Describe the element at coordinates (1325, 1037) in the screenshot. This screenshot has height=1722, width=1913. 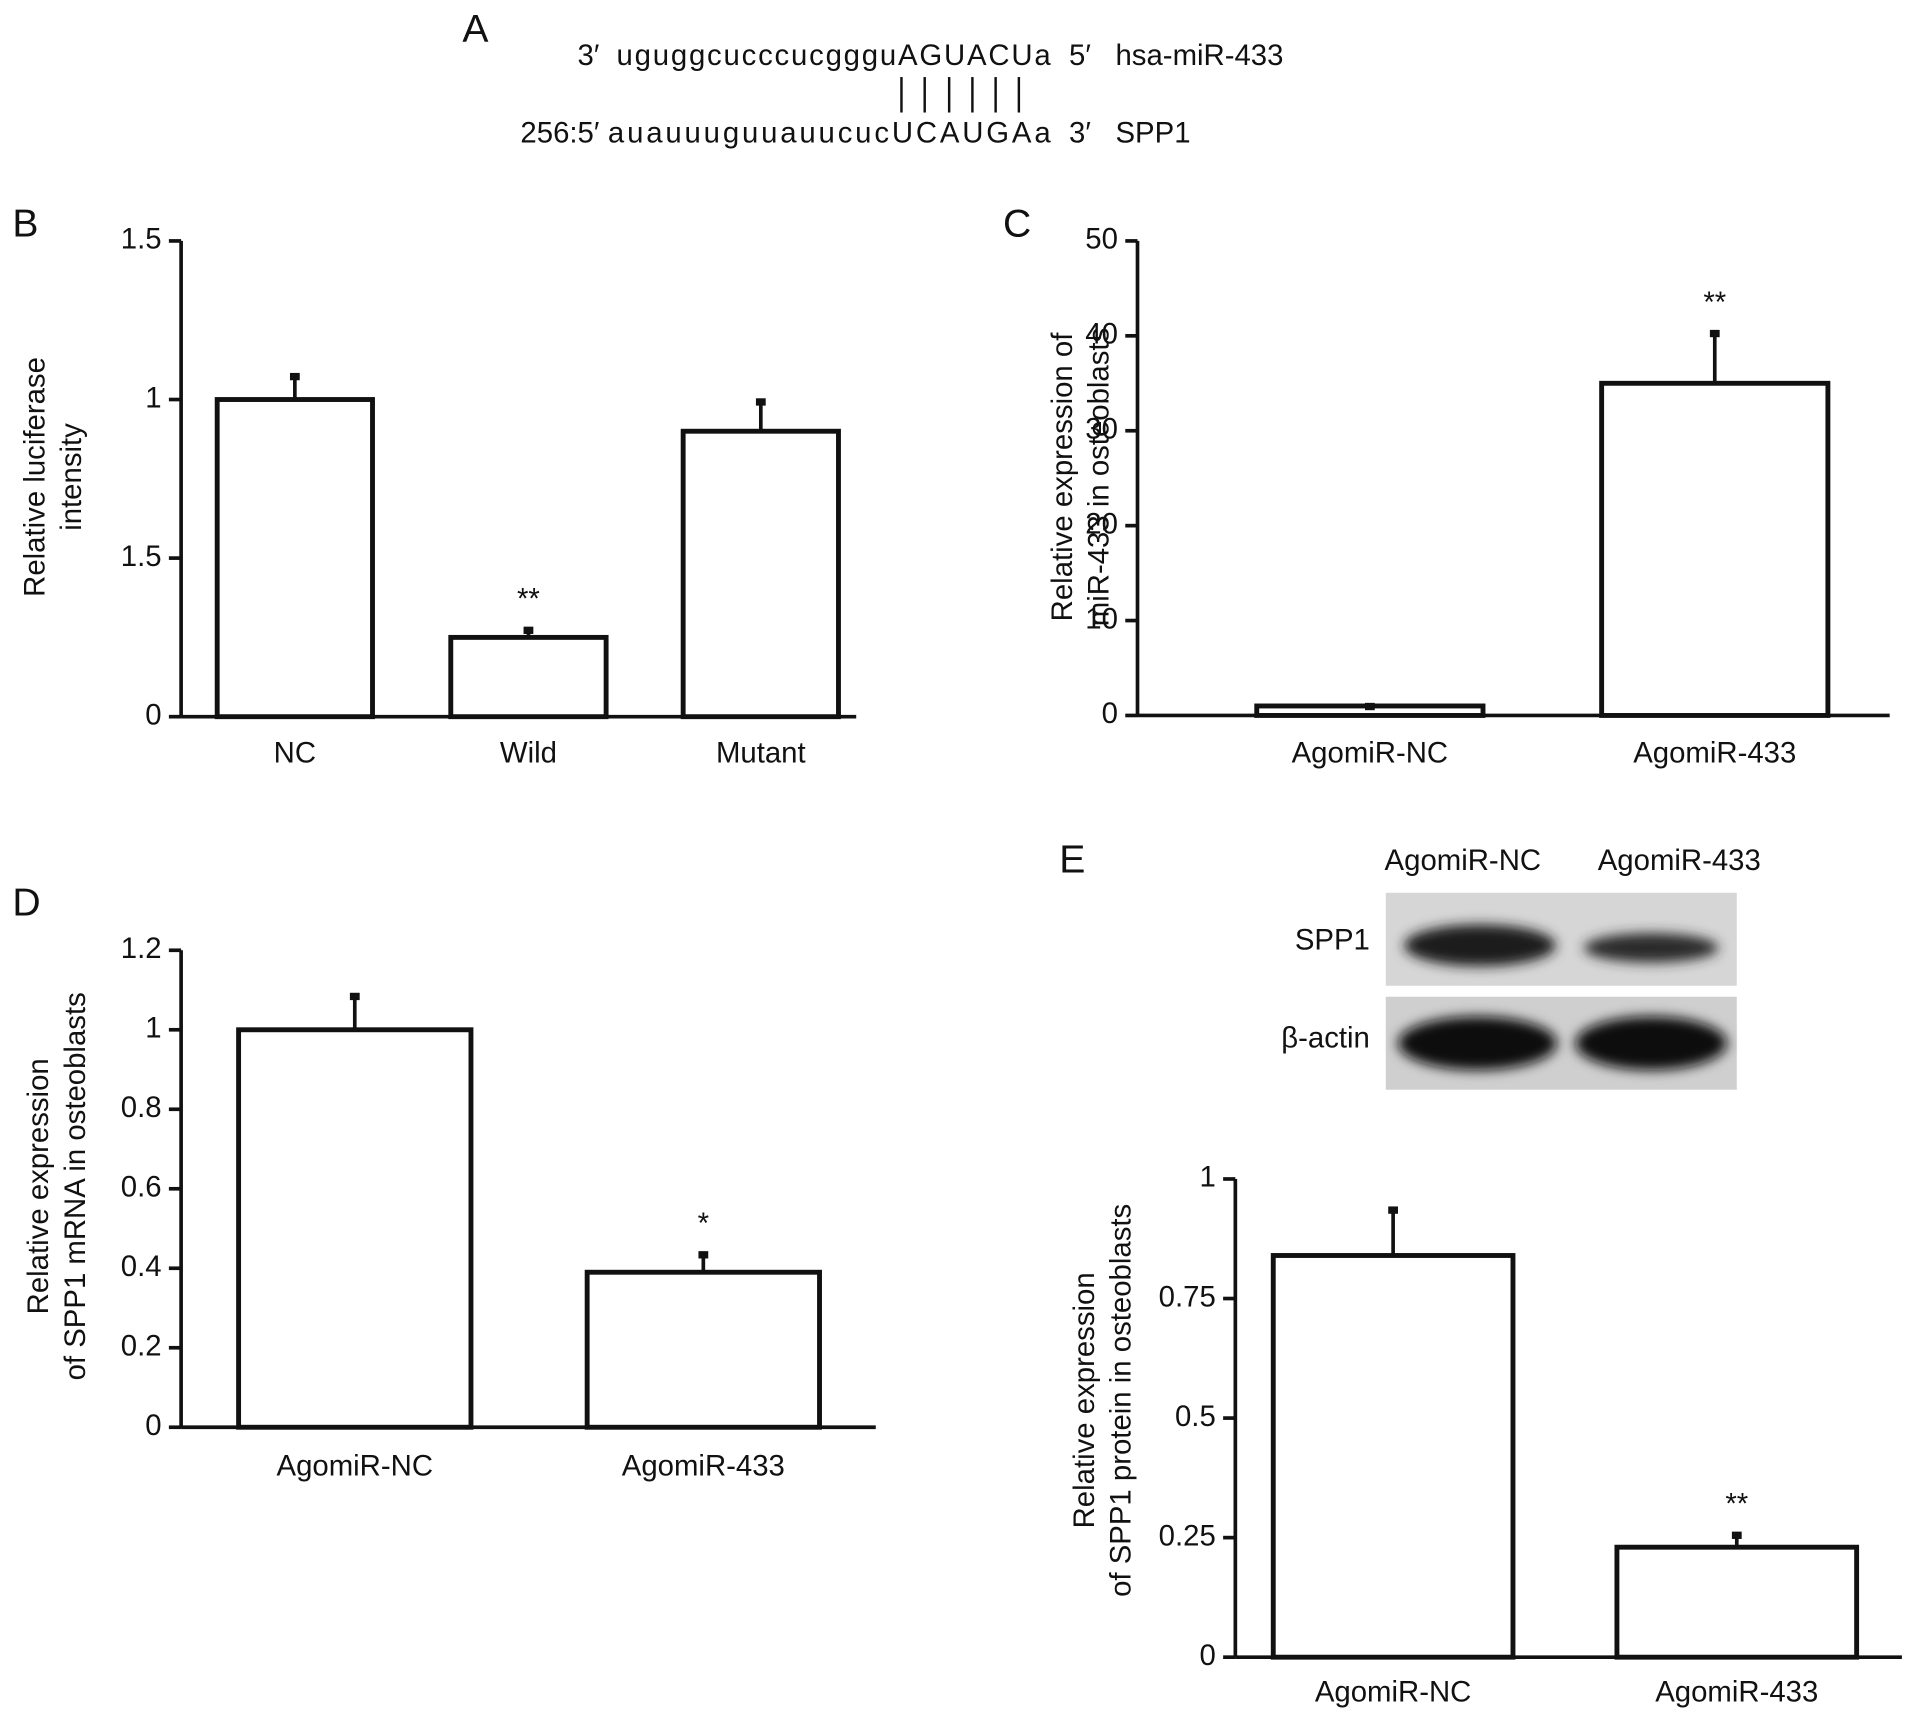
I see `blot-row: β-actin` at that location.